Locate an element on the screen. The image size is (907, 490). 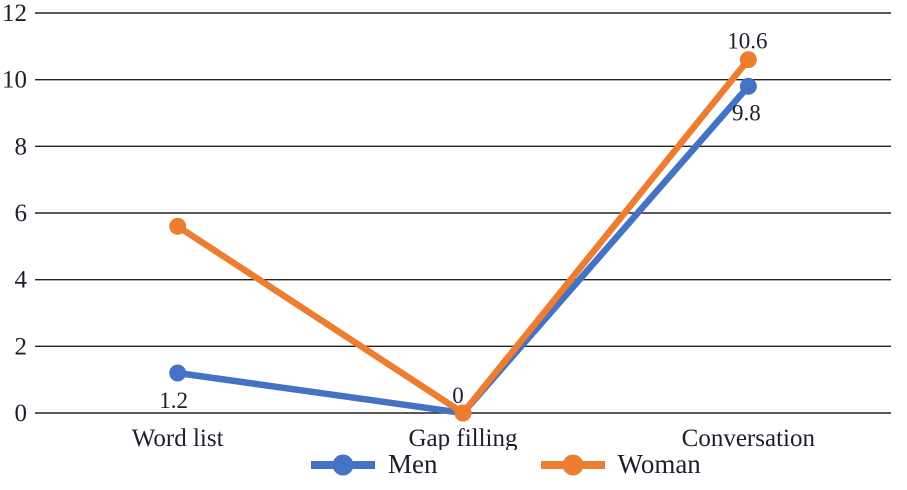
legend-item-men: Men is located at coordinates (374, 464).